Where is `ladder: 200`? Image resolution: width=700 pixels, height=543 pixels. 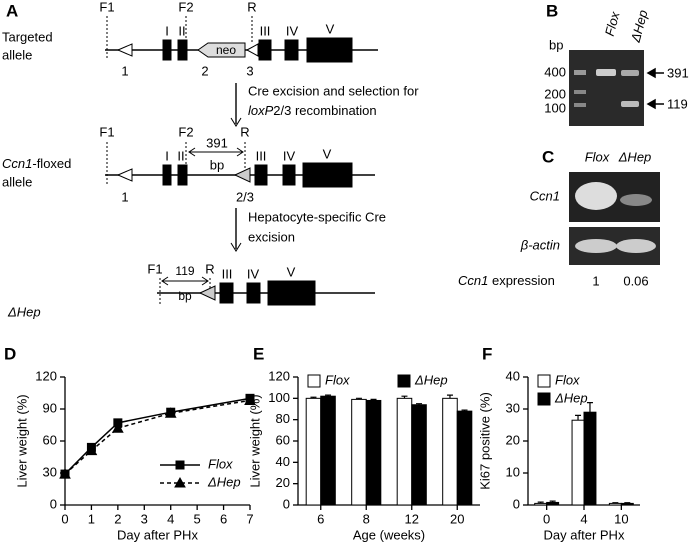
ladder: 200 is located at coordinates (555, 93).